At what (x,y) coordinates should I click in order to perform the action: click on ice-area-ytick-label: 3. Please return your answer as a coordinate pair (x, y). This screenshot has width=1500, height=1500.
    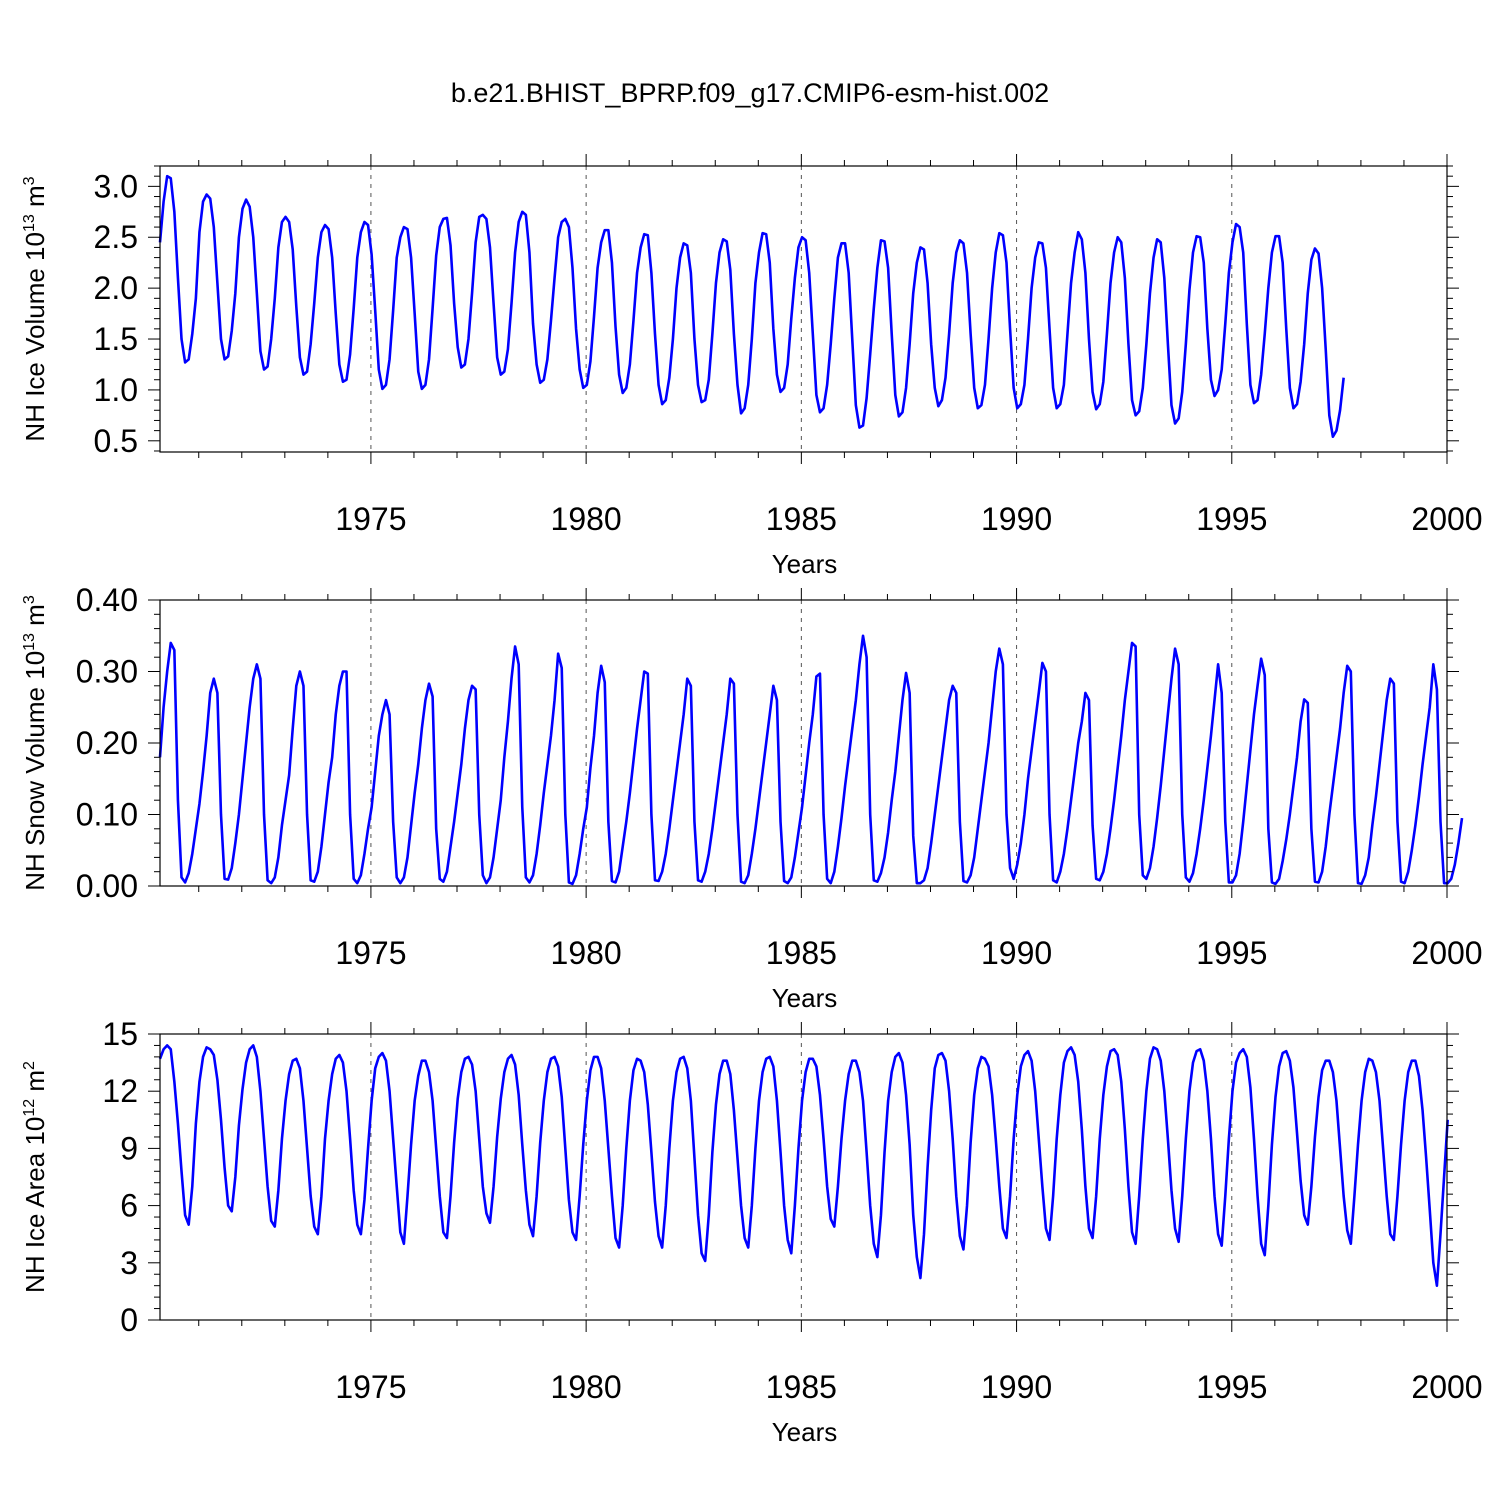
    Looking at the image, I should click on (129, 1263).